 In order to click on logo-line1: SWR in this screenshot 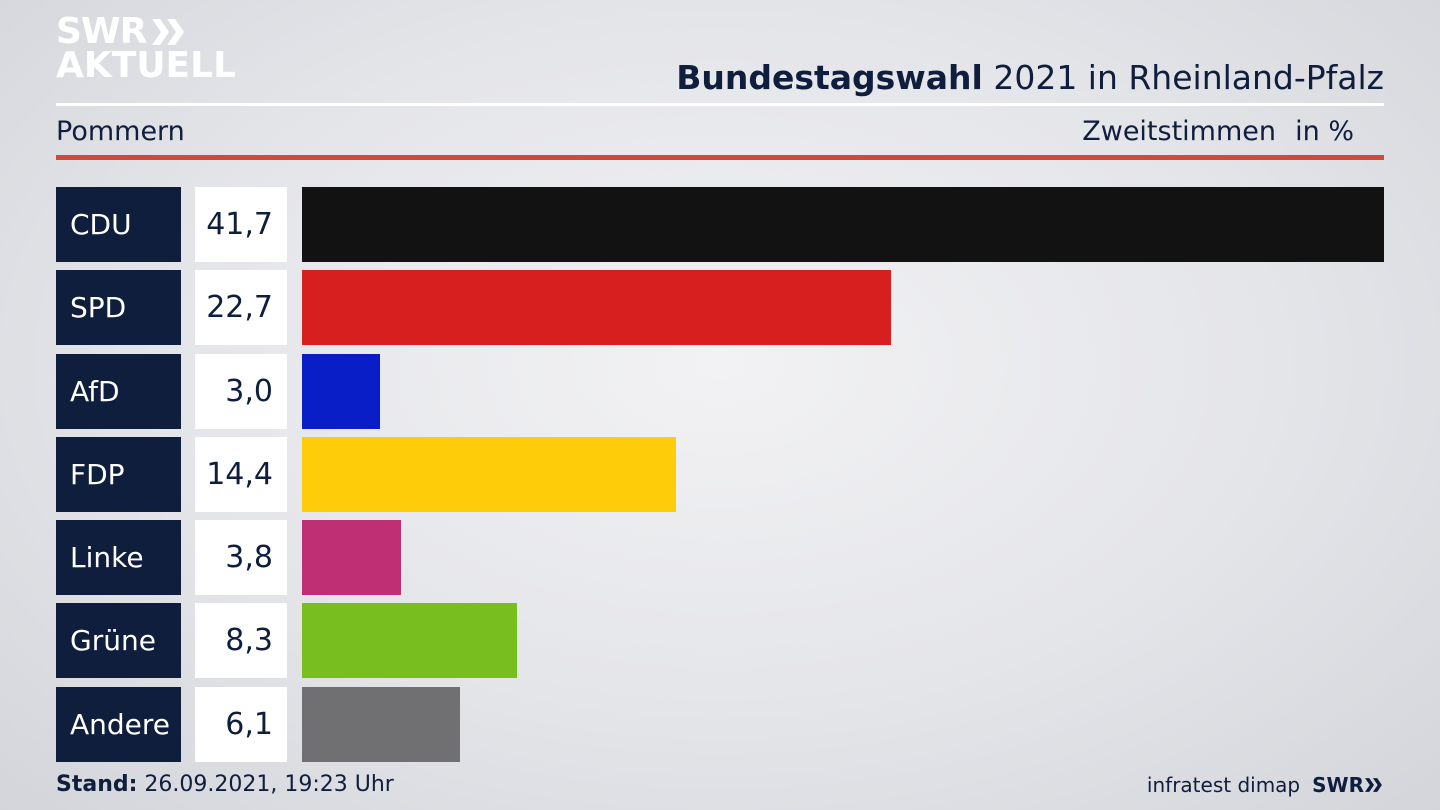, I will do `click(101, 31)`.